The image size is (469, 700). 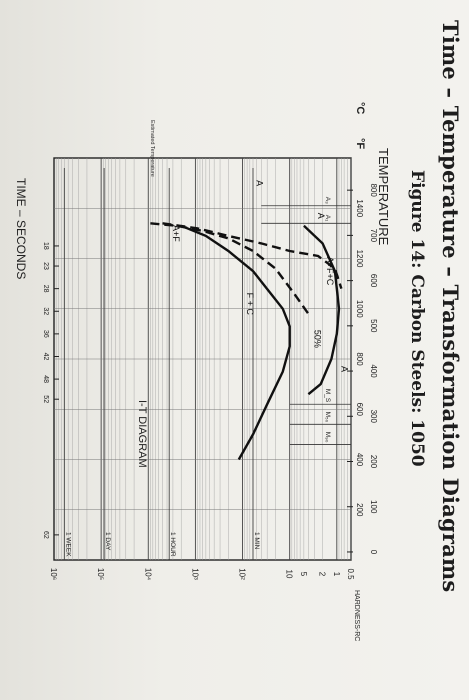 What do you see at coordinates (21, 228) in the screenshot?
I see `time-axis-label: TIME – SECONDS` at bounding box center [21, 228].